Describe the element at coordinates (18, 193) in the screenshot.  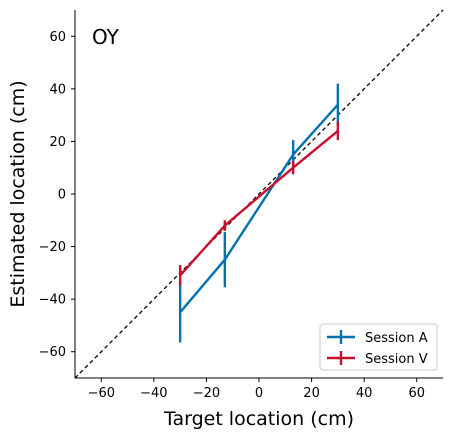
I see `y-axis-title: Estimated location (cm)` at that location.